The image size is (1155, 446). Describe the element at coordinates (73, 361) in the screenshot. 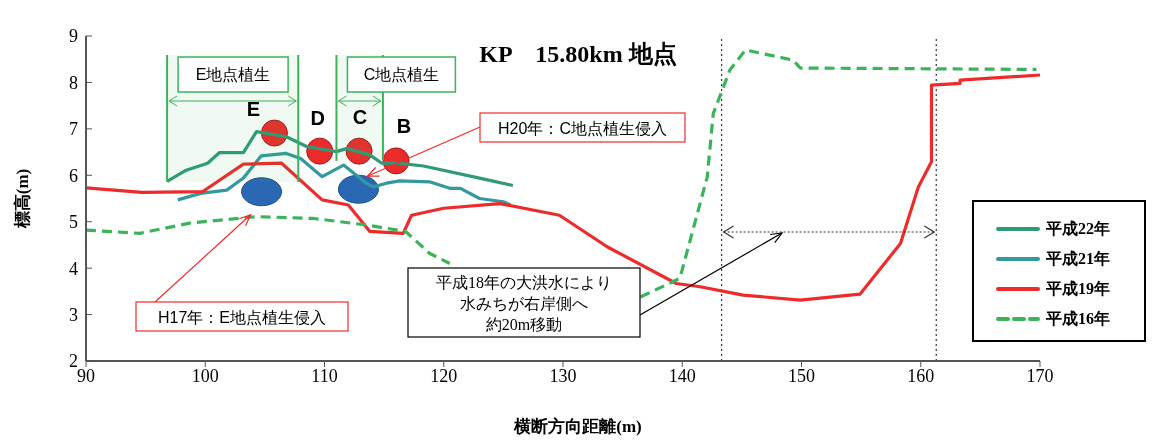

I see `y-tick-label: 2` at that location.